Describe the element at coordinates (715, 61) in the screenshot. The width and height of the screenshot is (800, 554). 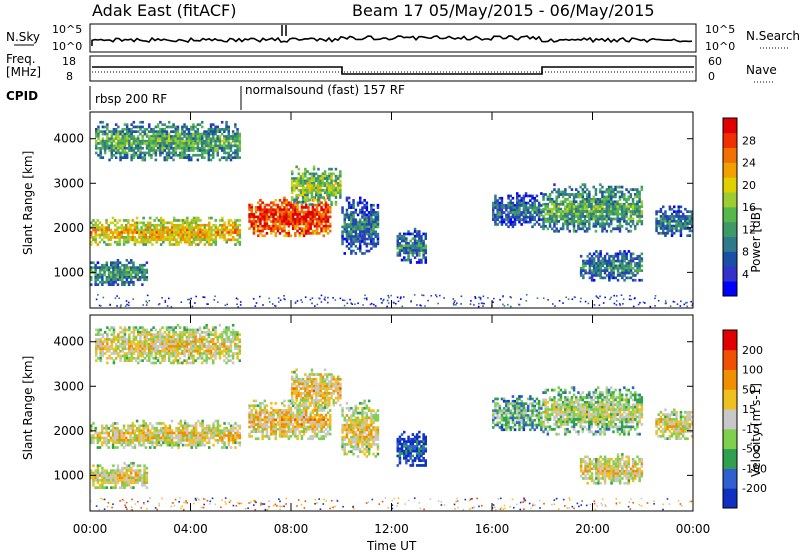
I see `nave-ytick-top: 60` at that location.